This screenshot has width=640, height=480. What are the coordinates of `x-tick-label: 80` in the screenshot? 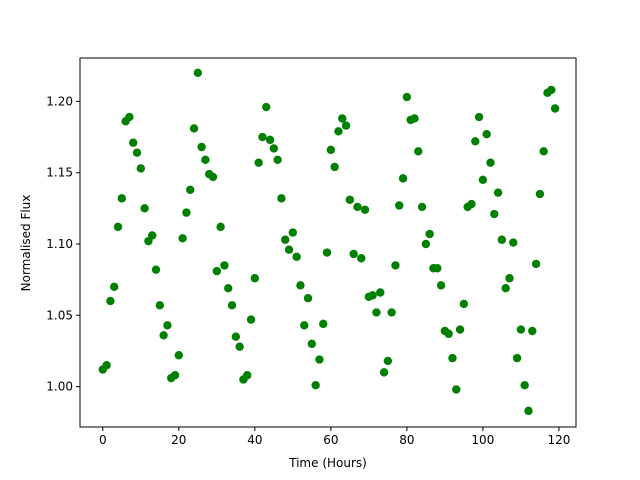 It's located at (406, 440).